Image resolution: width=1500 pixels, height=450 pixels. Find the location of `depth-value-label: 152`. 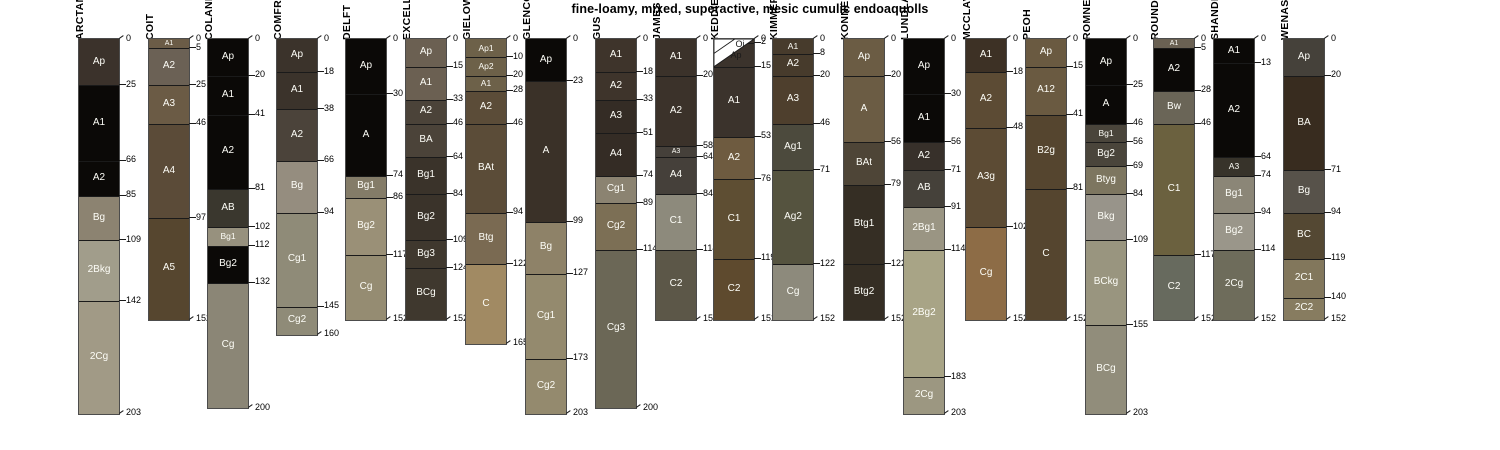

depth-value-label: 152 is located at coordinates (1021, 318).